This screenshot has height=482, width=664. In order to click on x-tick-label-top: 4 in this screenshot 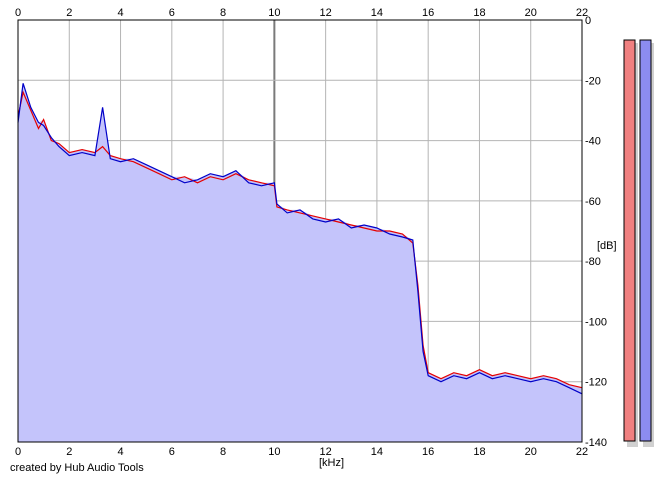, I will do `click(120, 13)`.